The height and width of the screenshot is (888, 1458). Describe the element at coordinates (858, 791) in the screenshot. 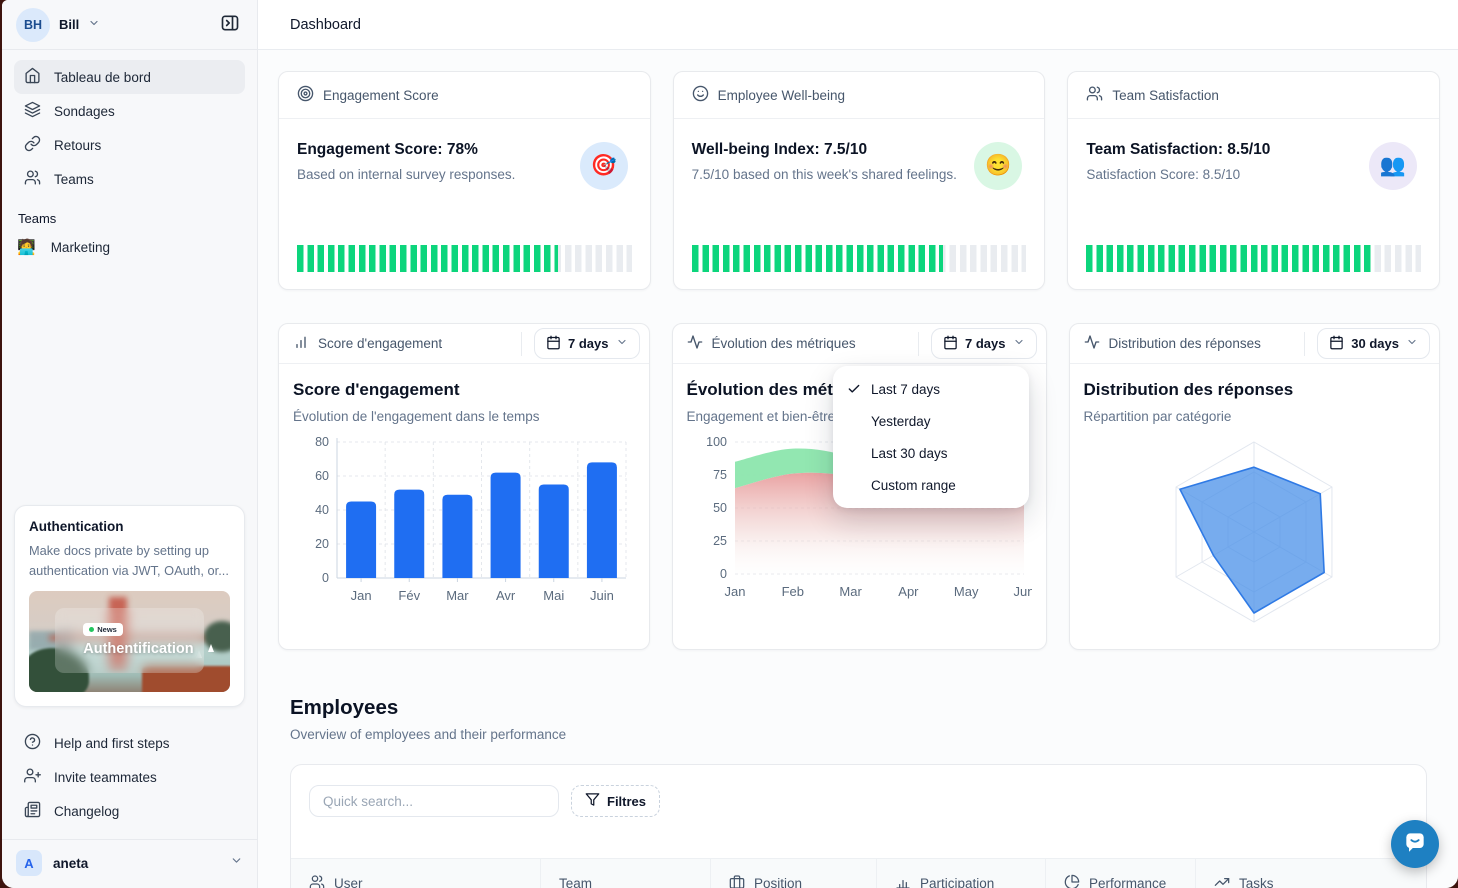

I see `employees-toolbar: Filtres` at that location.